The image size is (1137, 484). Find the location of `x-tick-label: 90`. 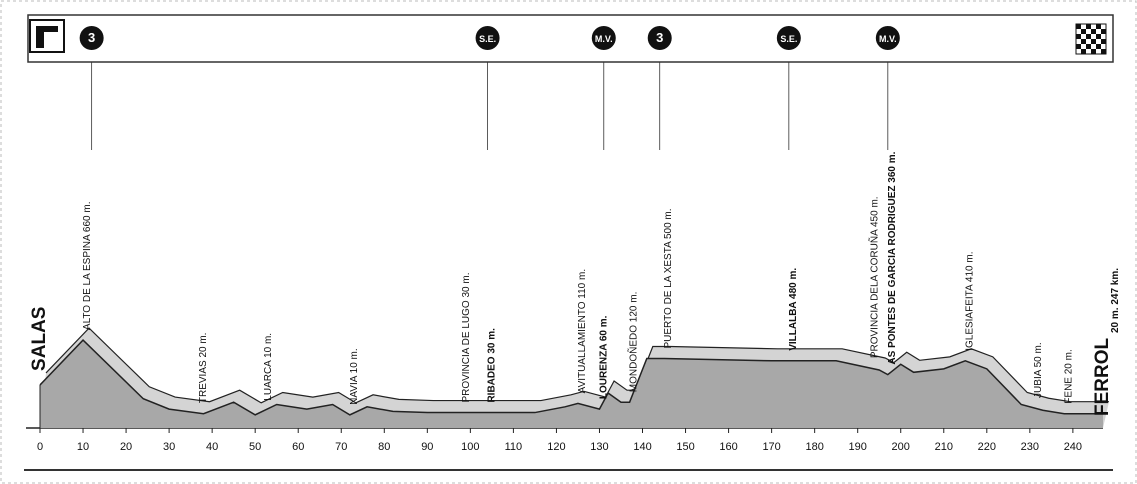

x-tick-label: 90 is located at coordinates (427, 447).